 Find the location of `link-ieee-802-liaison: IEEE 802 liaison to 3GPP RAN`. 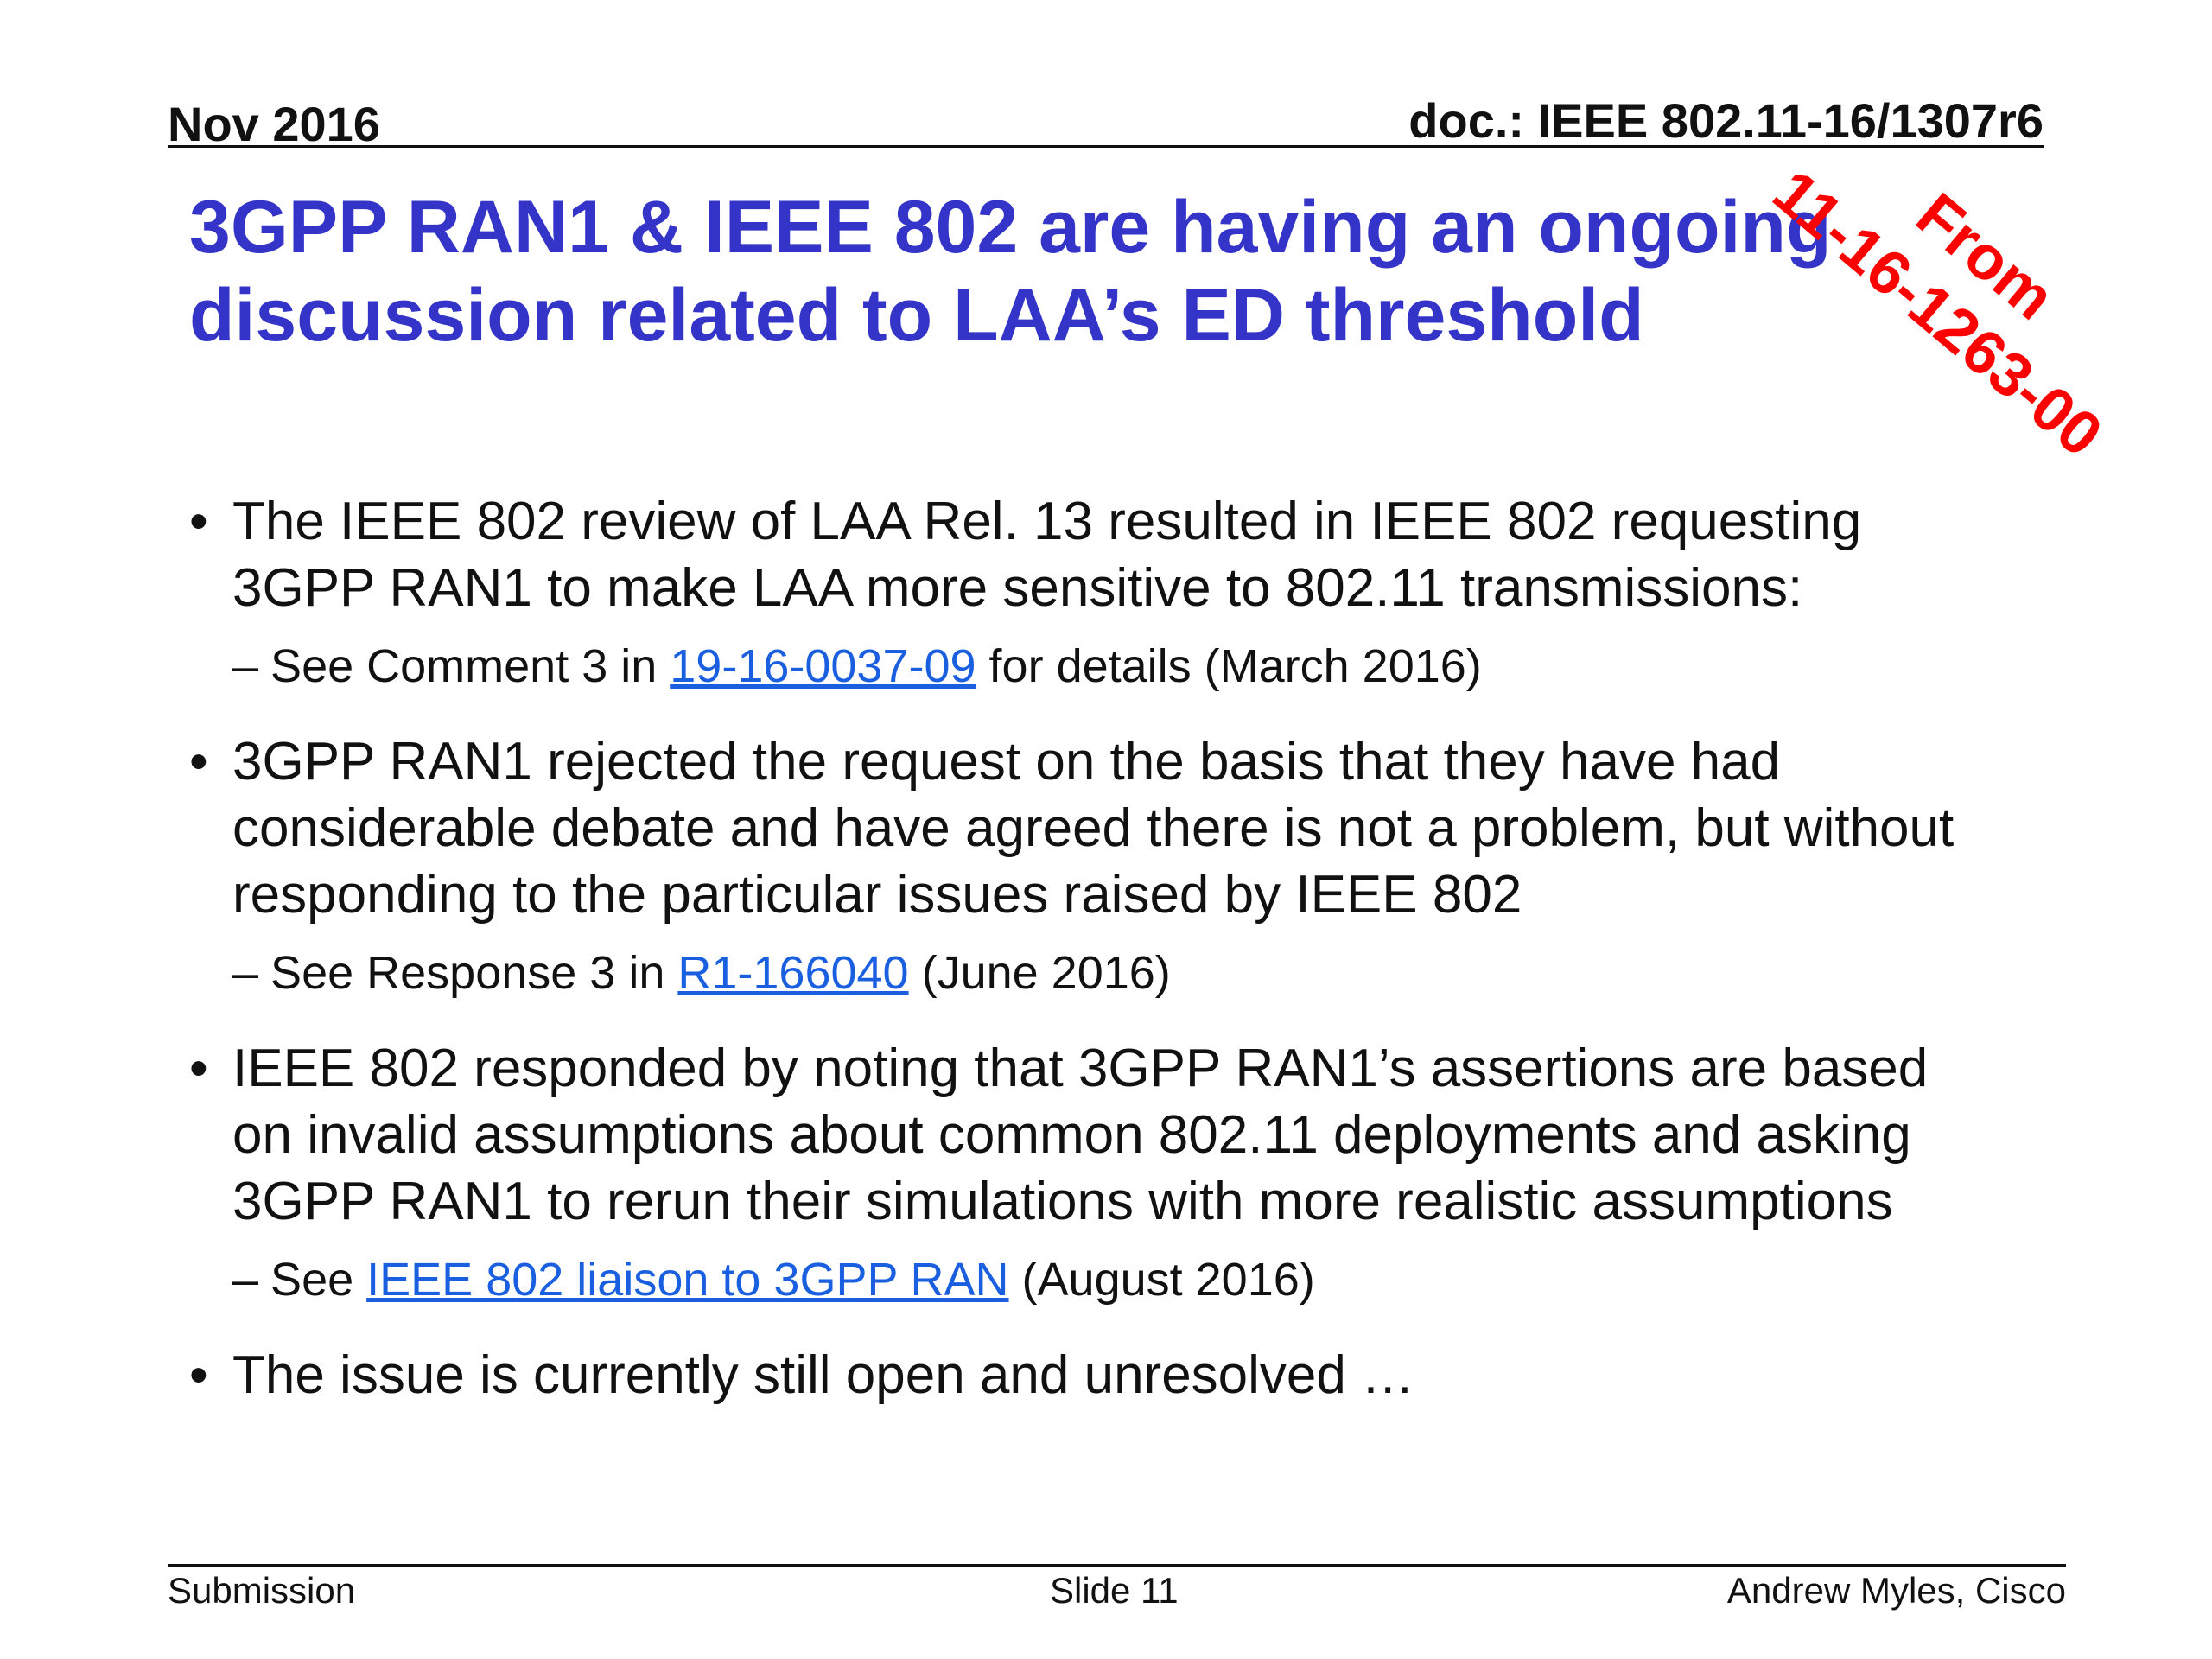

link-ieee-802-liaison: IEEE 802 liaison to 3GPP RAN is located at coordinates (687, 1280).